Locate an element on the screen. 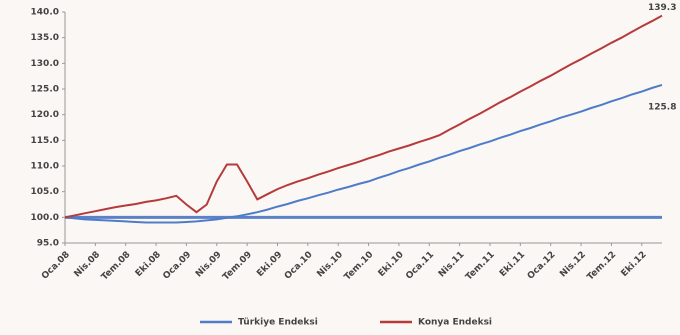 This screenshot has width=680, height=335. x-tick-label: Eki.09 is located at coordinates (269, 264).